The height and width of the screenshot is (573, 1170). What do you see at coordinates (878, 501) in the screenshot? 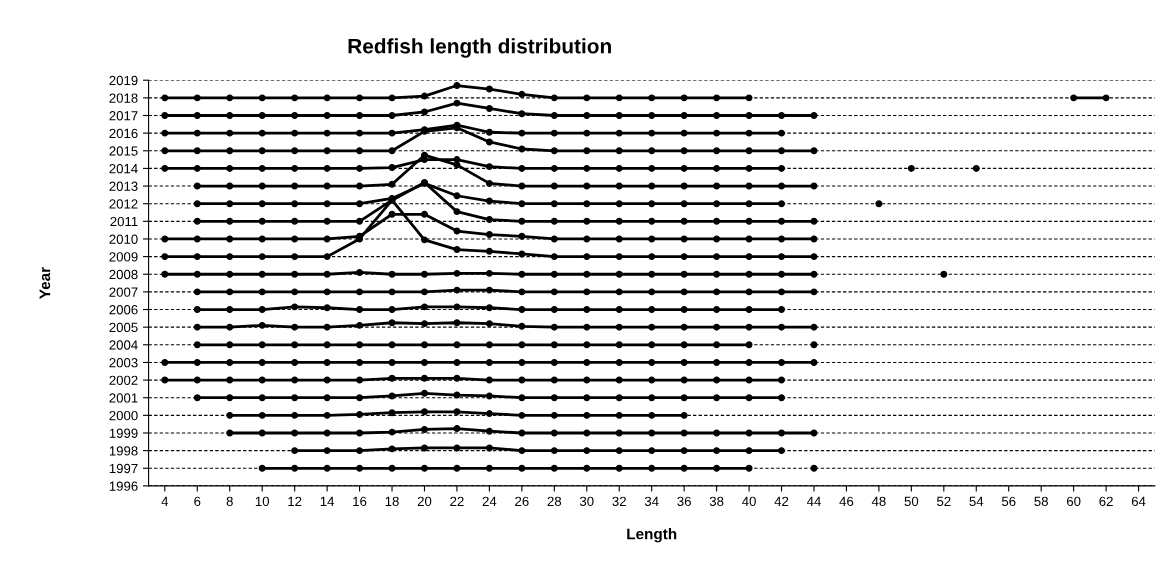
I see `x-tick-label: 48` at bounding box center [878, 501].